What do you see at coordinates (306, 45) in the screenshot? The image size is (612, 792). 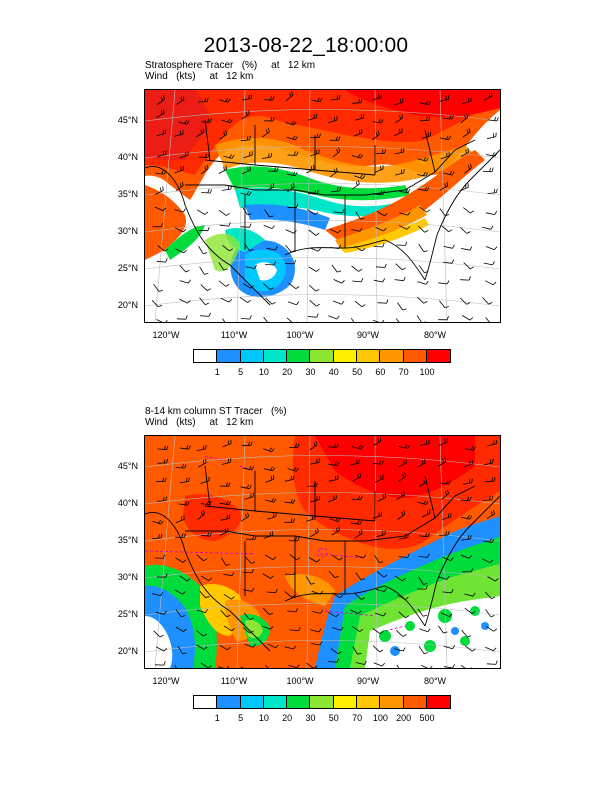 I see `figure-title: 2013-08-22_18:00:00` at bounding box center [306, 45].